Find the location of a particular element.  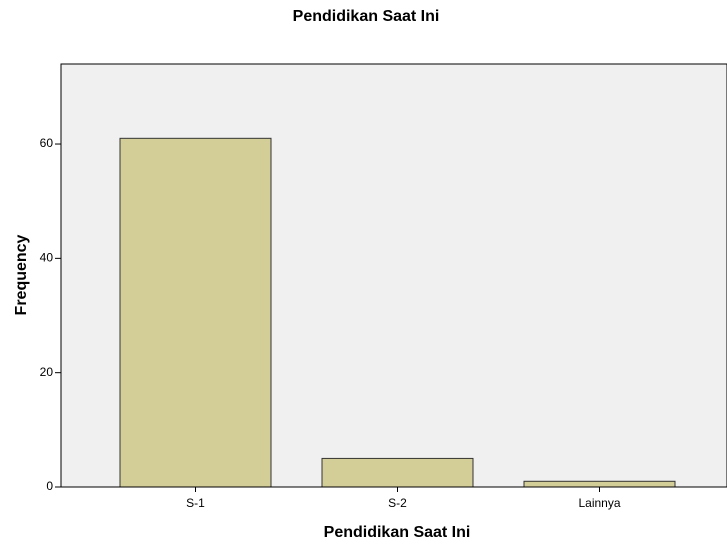

x-tick-label: S-1 is located at coordinates (195, 503).